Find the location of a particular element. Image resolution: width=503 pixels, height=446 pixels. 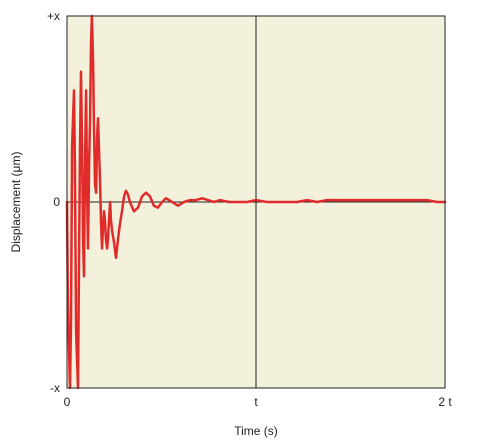

x-tick-labels: 0 t 2 t is located at coordinates (258, 402).